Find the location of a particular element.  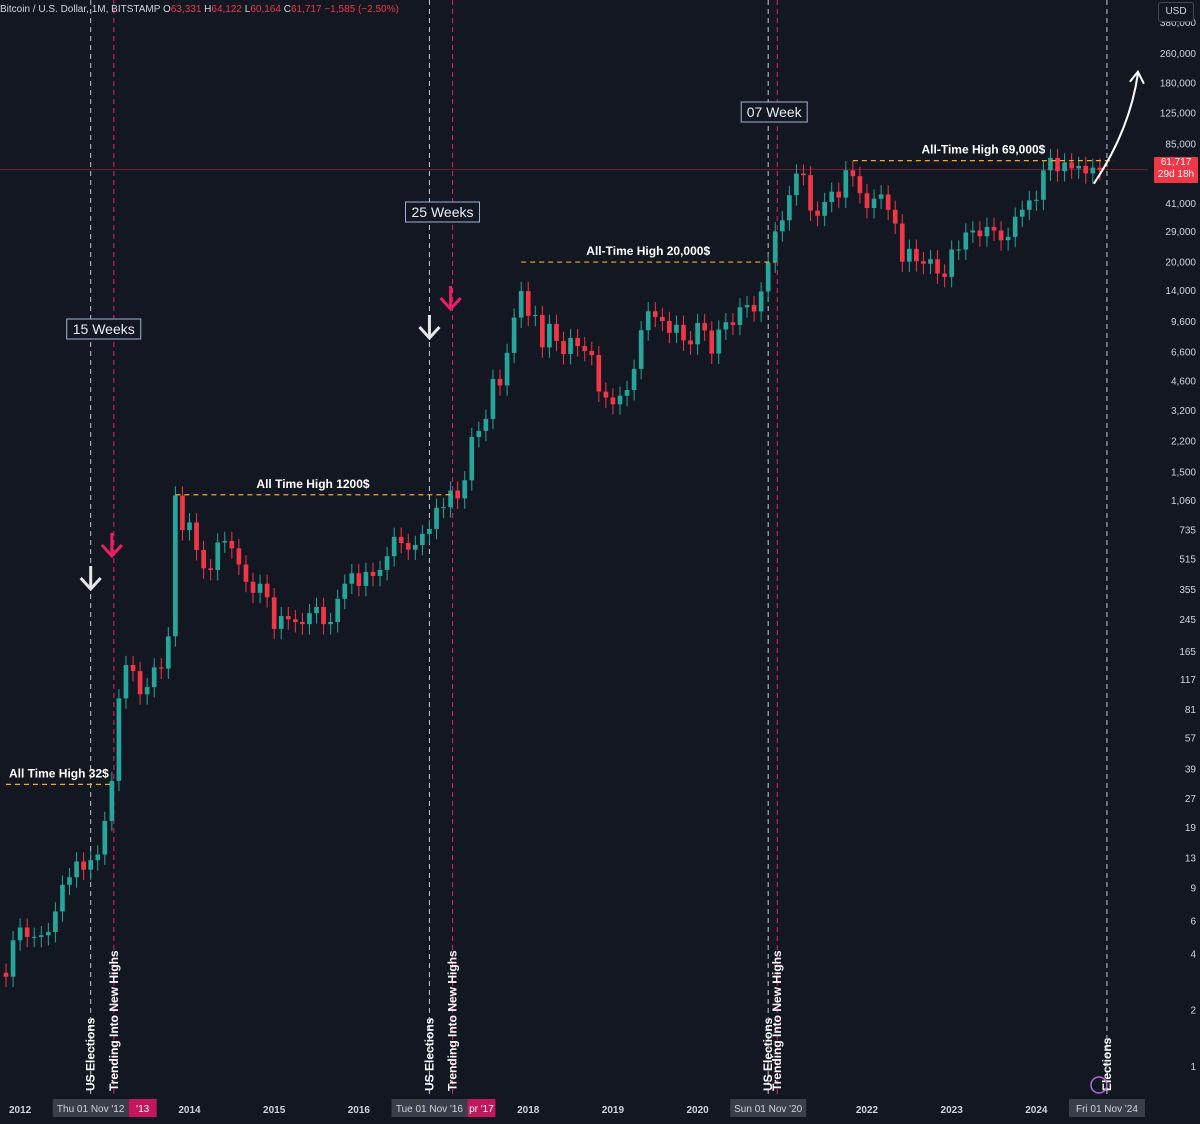

y-tick-label: 19 is located at coordinates (1191, 828).